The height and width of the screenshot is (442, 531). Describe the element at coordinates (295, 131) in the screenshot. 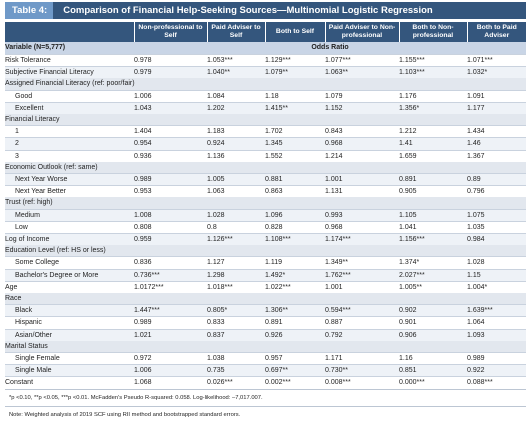

I see `odds-ratio-cell: 1.702` at that location.